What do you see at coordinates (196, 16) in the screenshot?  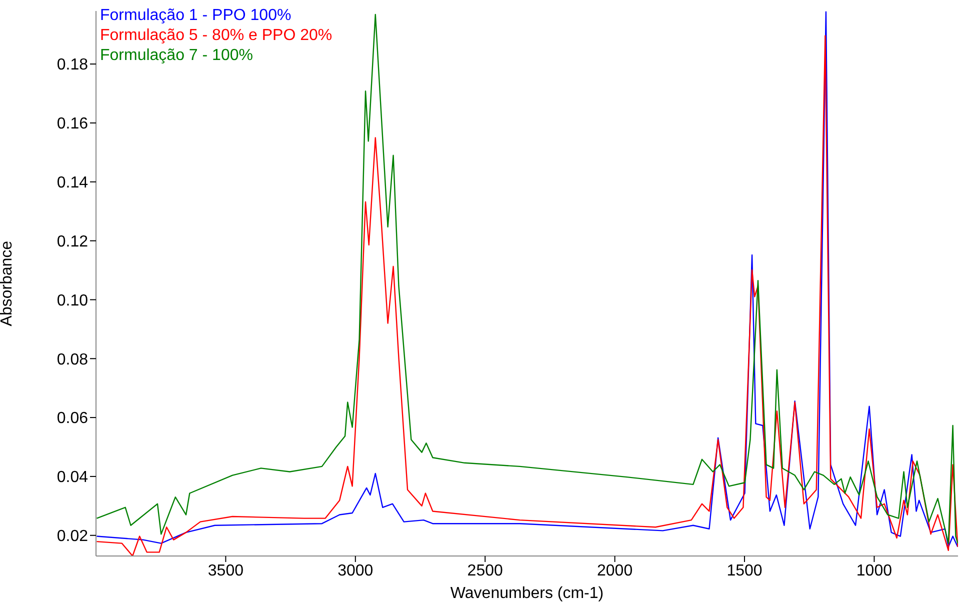 I see `text: Formulação 1 - PPO 100%` at bounding box center [196, 16].